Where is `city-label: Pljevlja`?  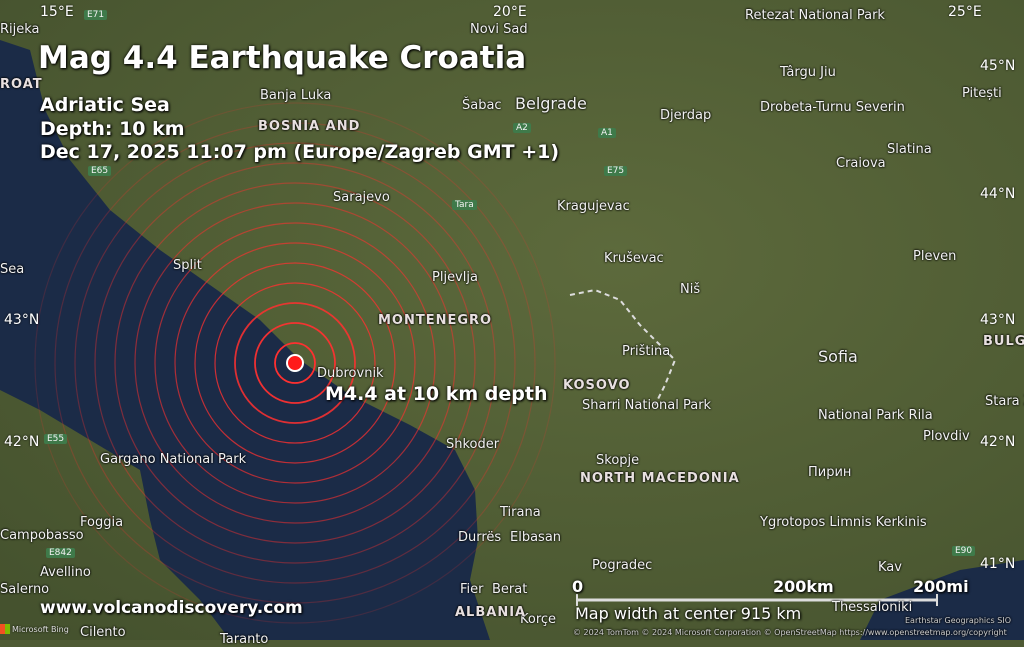
city-label: Pljevlja is located at coordinates (455, 277).